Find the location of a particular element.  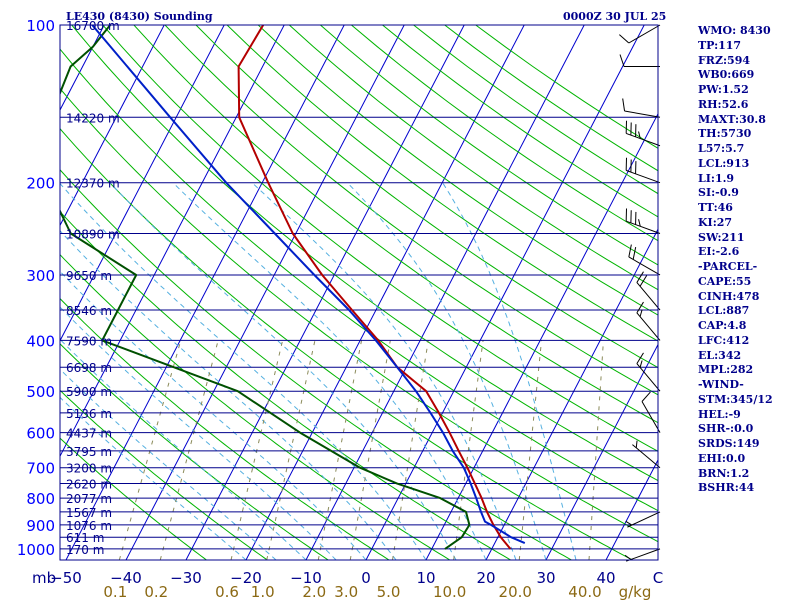

temperature-tick-label: 20 is located at coordinates (485, 578).